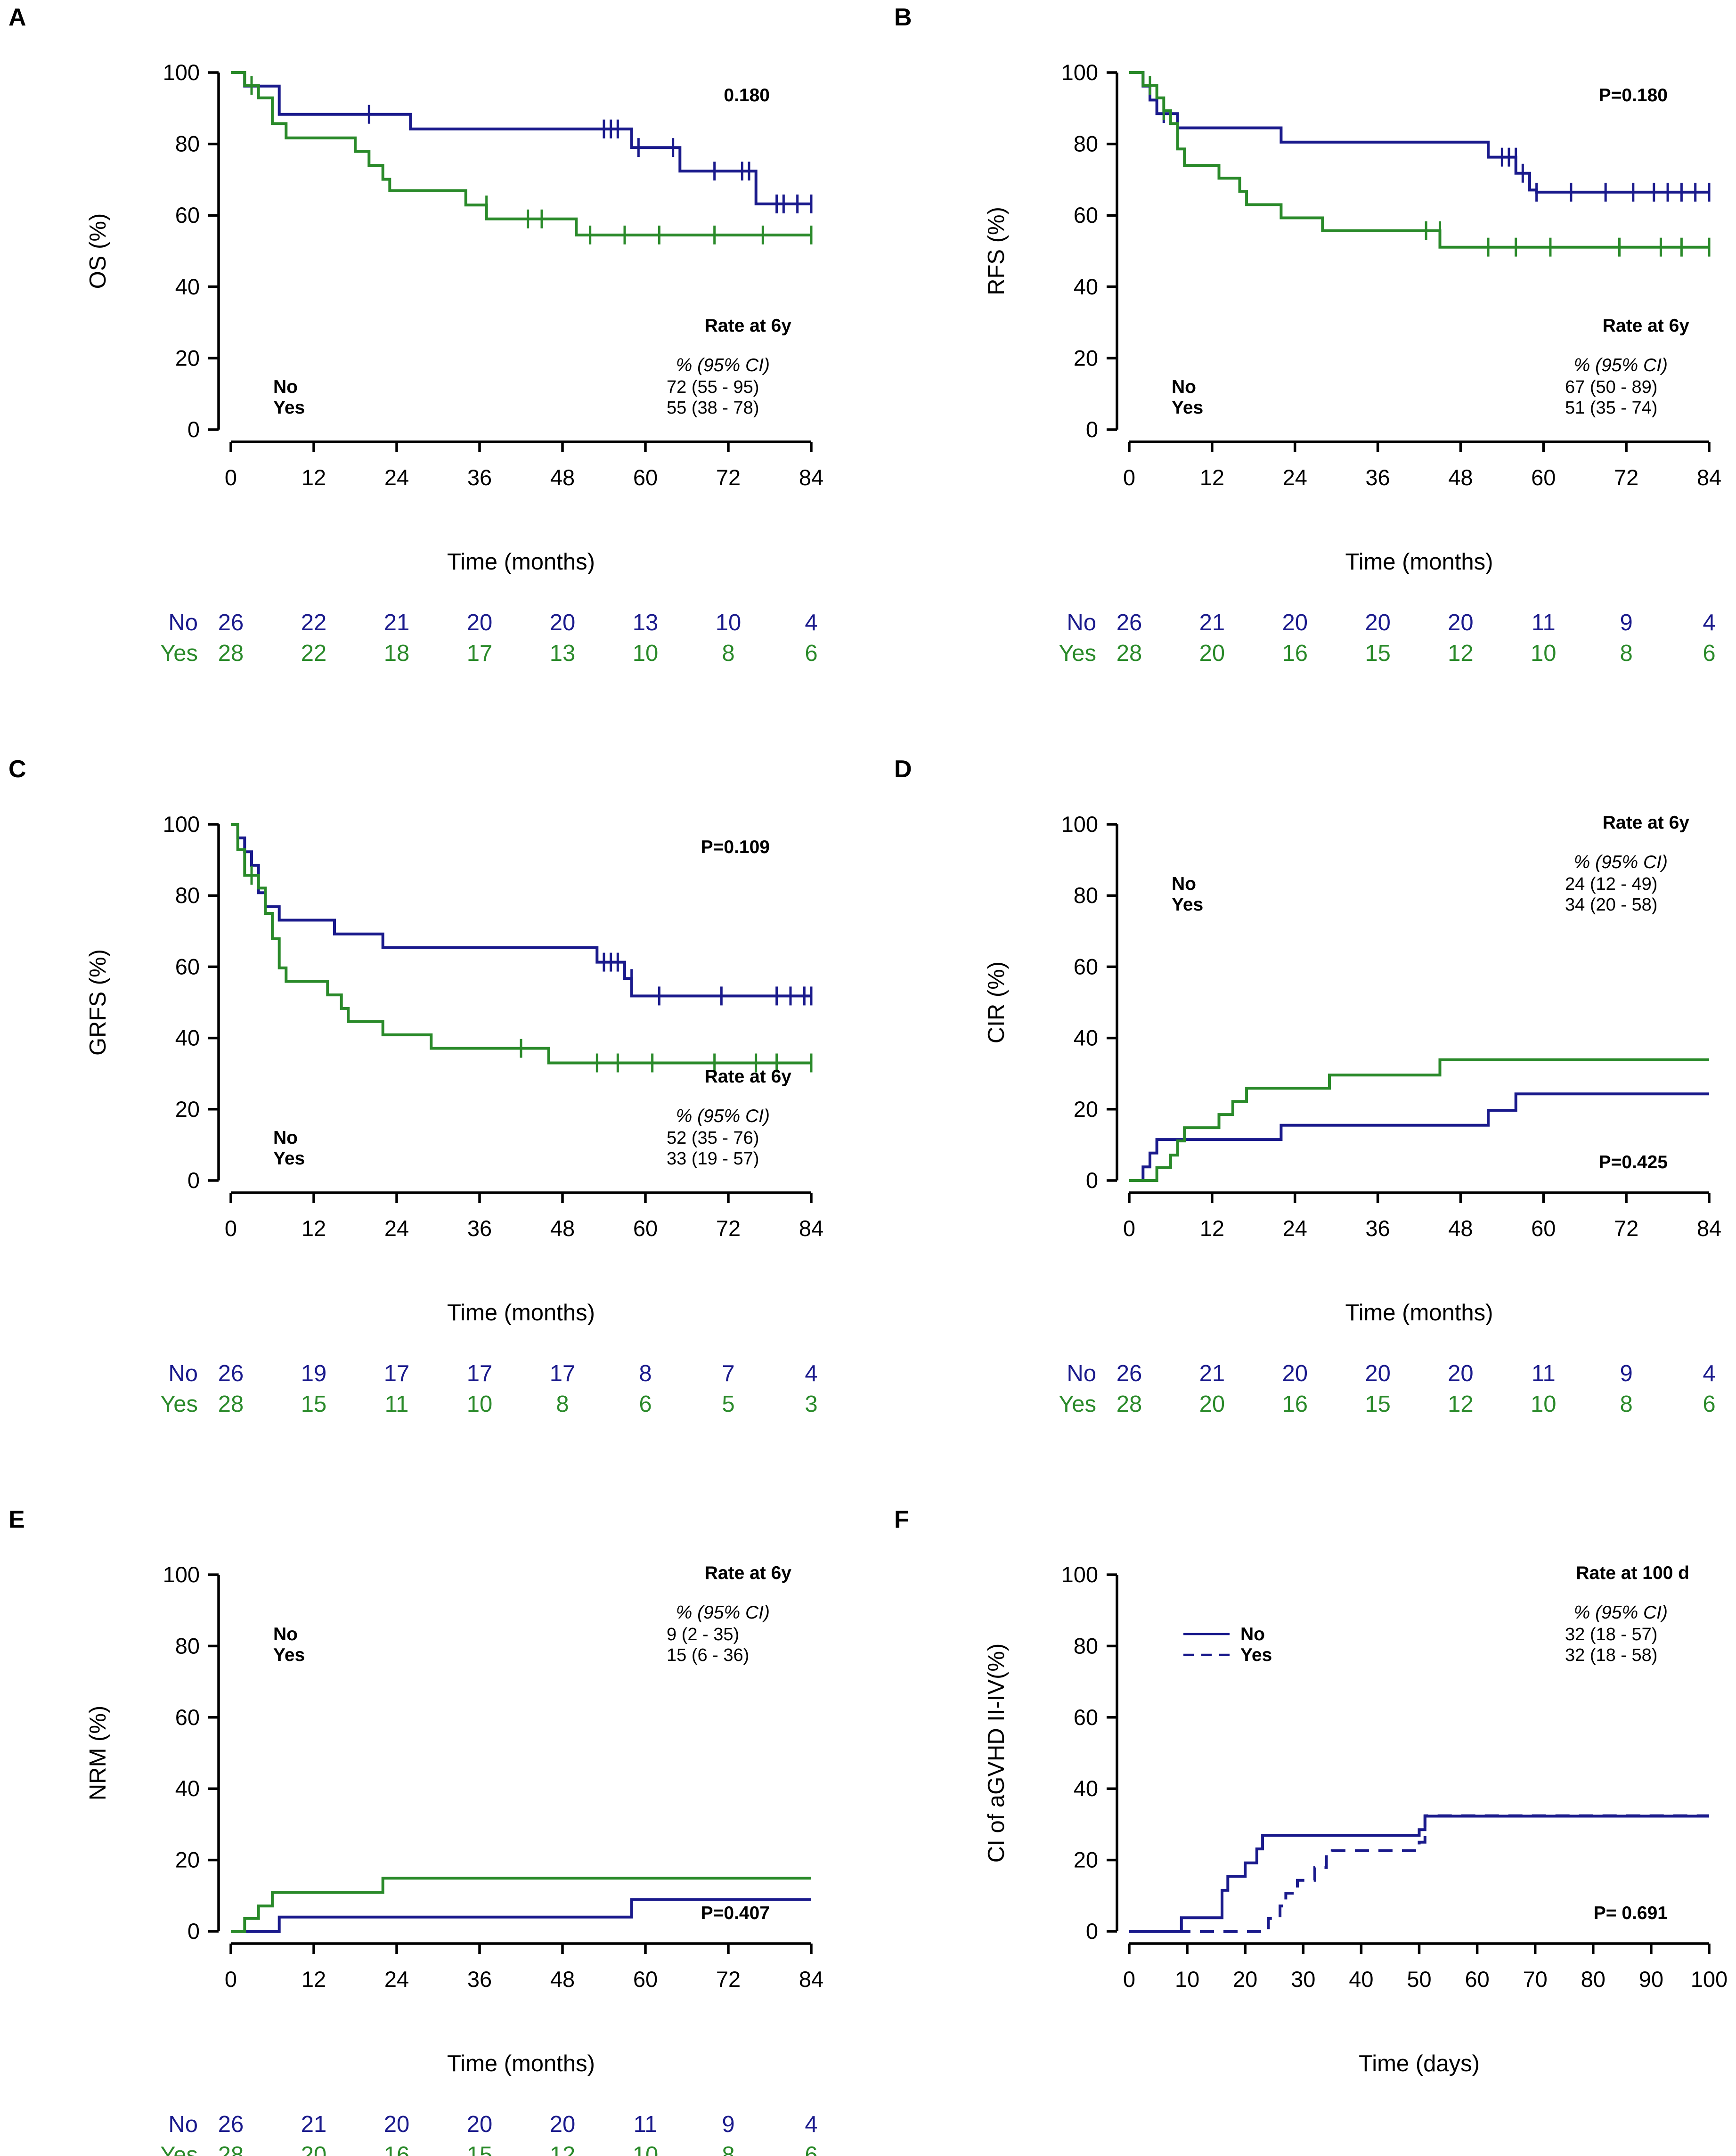 The image size is (1736, 2156). Describe the element at coordinates (1461, 1404) in the screenshot. I see `risk-count-yes: 12` at that location.